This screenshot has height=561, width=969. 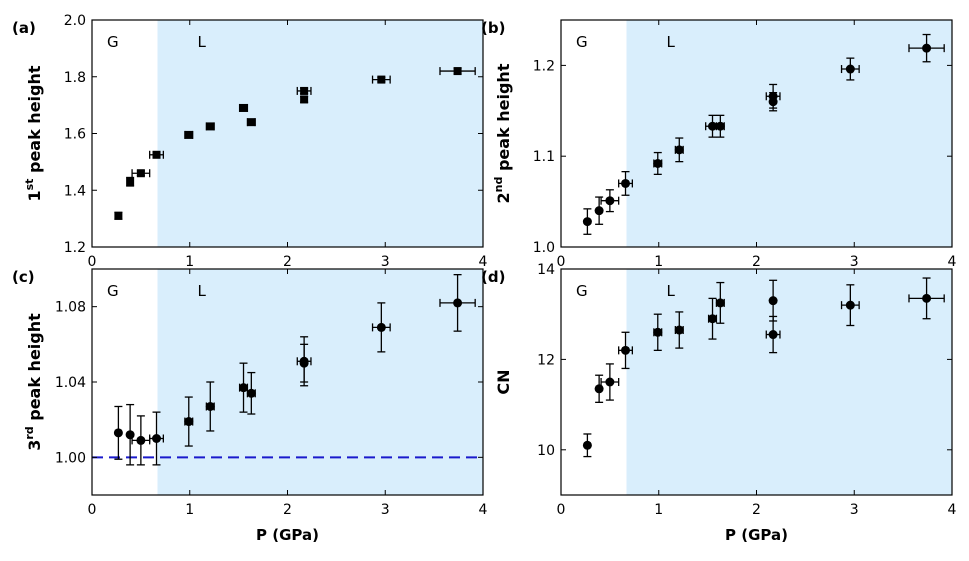 What do you see at coordinates (24, 28) in the screenshot?
I see `panel-label: (a)` at bounding box center [24, 28].